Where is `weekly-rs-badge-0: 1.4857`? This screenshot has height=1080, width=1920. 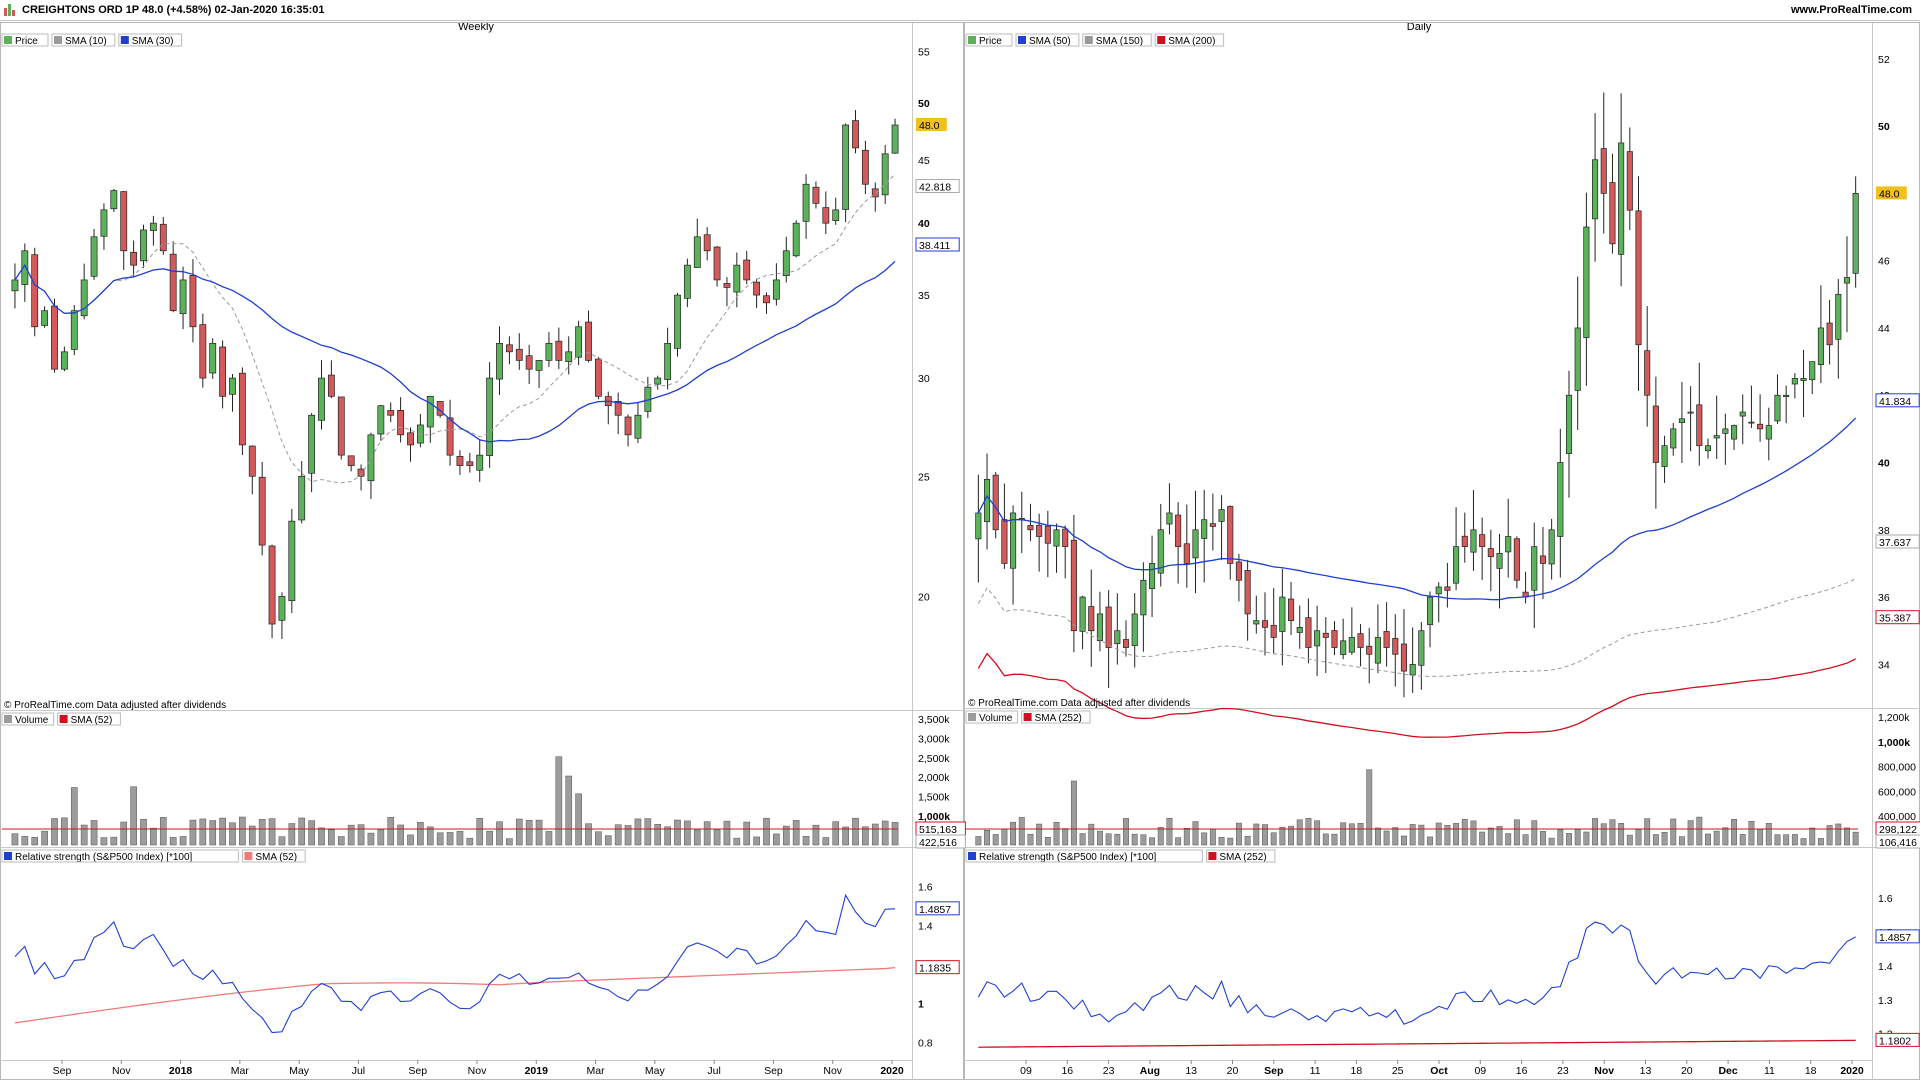 weekly-rs-badge-0: 1.4857 is located at coordinates (935, 910).